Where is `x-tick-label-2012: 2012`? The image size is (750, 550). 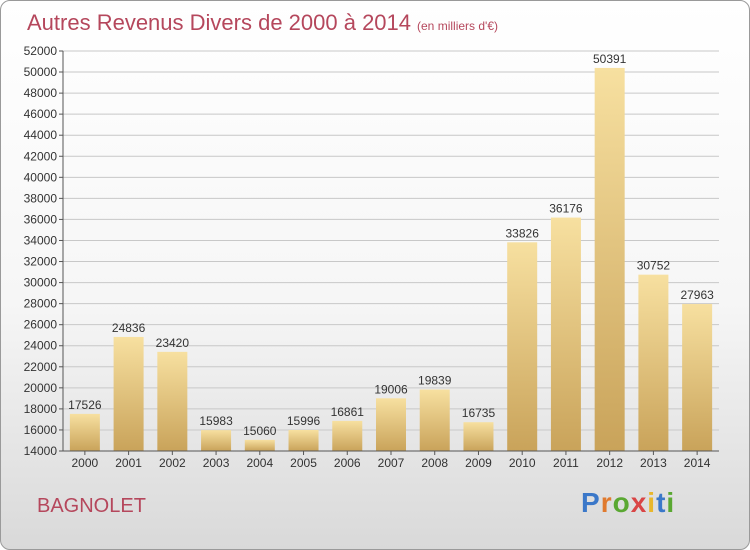 x-tick-label-2012: 2012 is located at coordinates (609, 463).